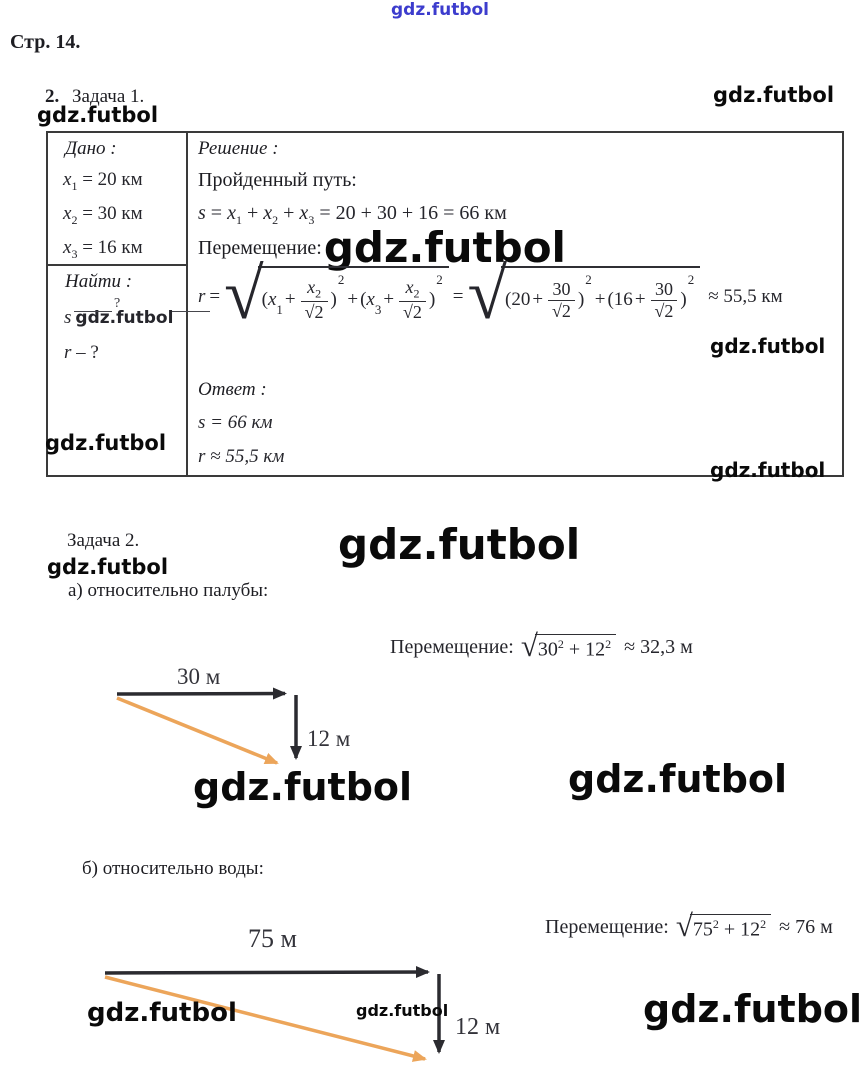 The height and width of the screenshot is (1082, 868). I want to click on watermark-table-bottom-right: gdz.futbol, so click(768, 470).